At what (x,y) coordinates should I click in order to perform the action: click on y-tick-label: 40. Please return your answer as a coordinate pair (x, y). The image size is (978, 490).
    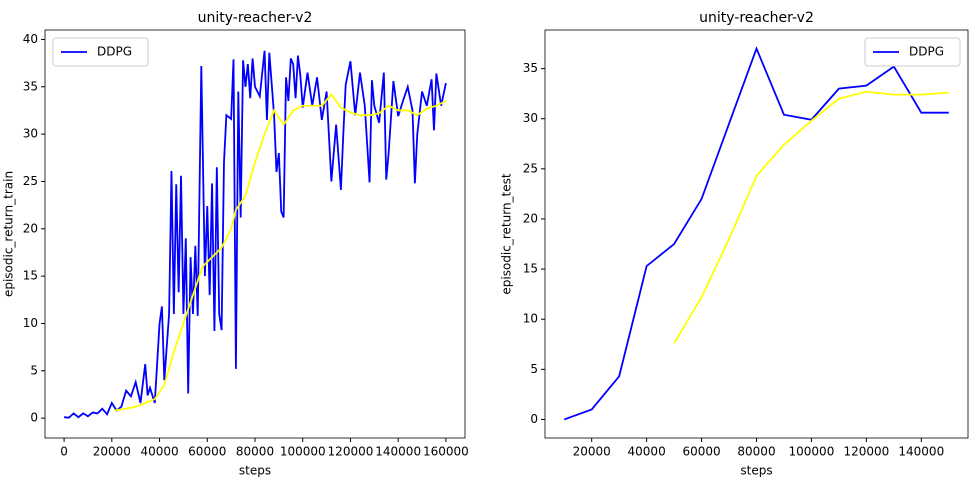
    Looking at the image, I should click on (30, 39).